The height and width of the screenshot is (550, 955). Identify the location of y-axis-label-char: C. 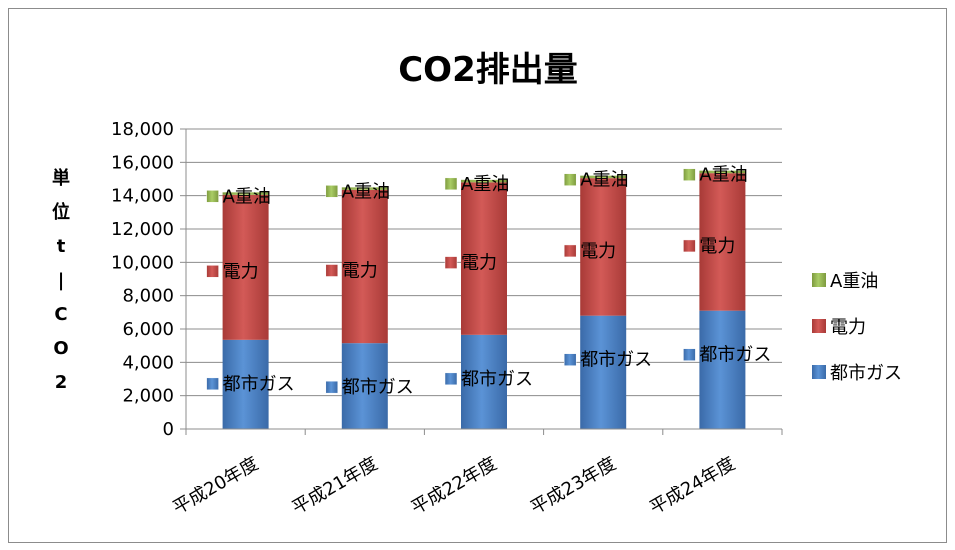
(60, 314).